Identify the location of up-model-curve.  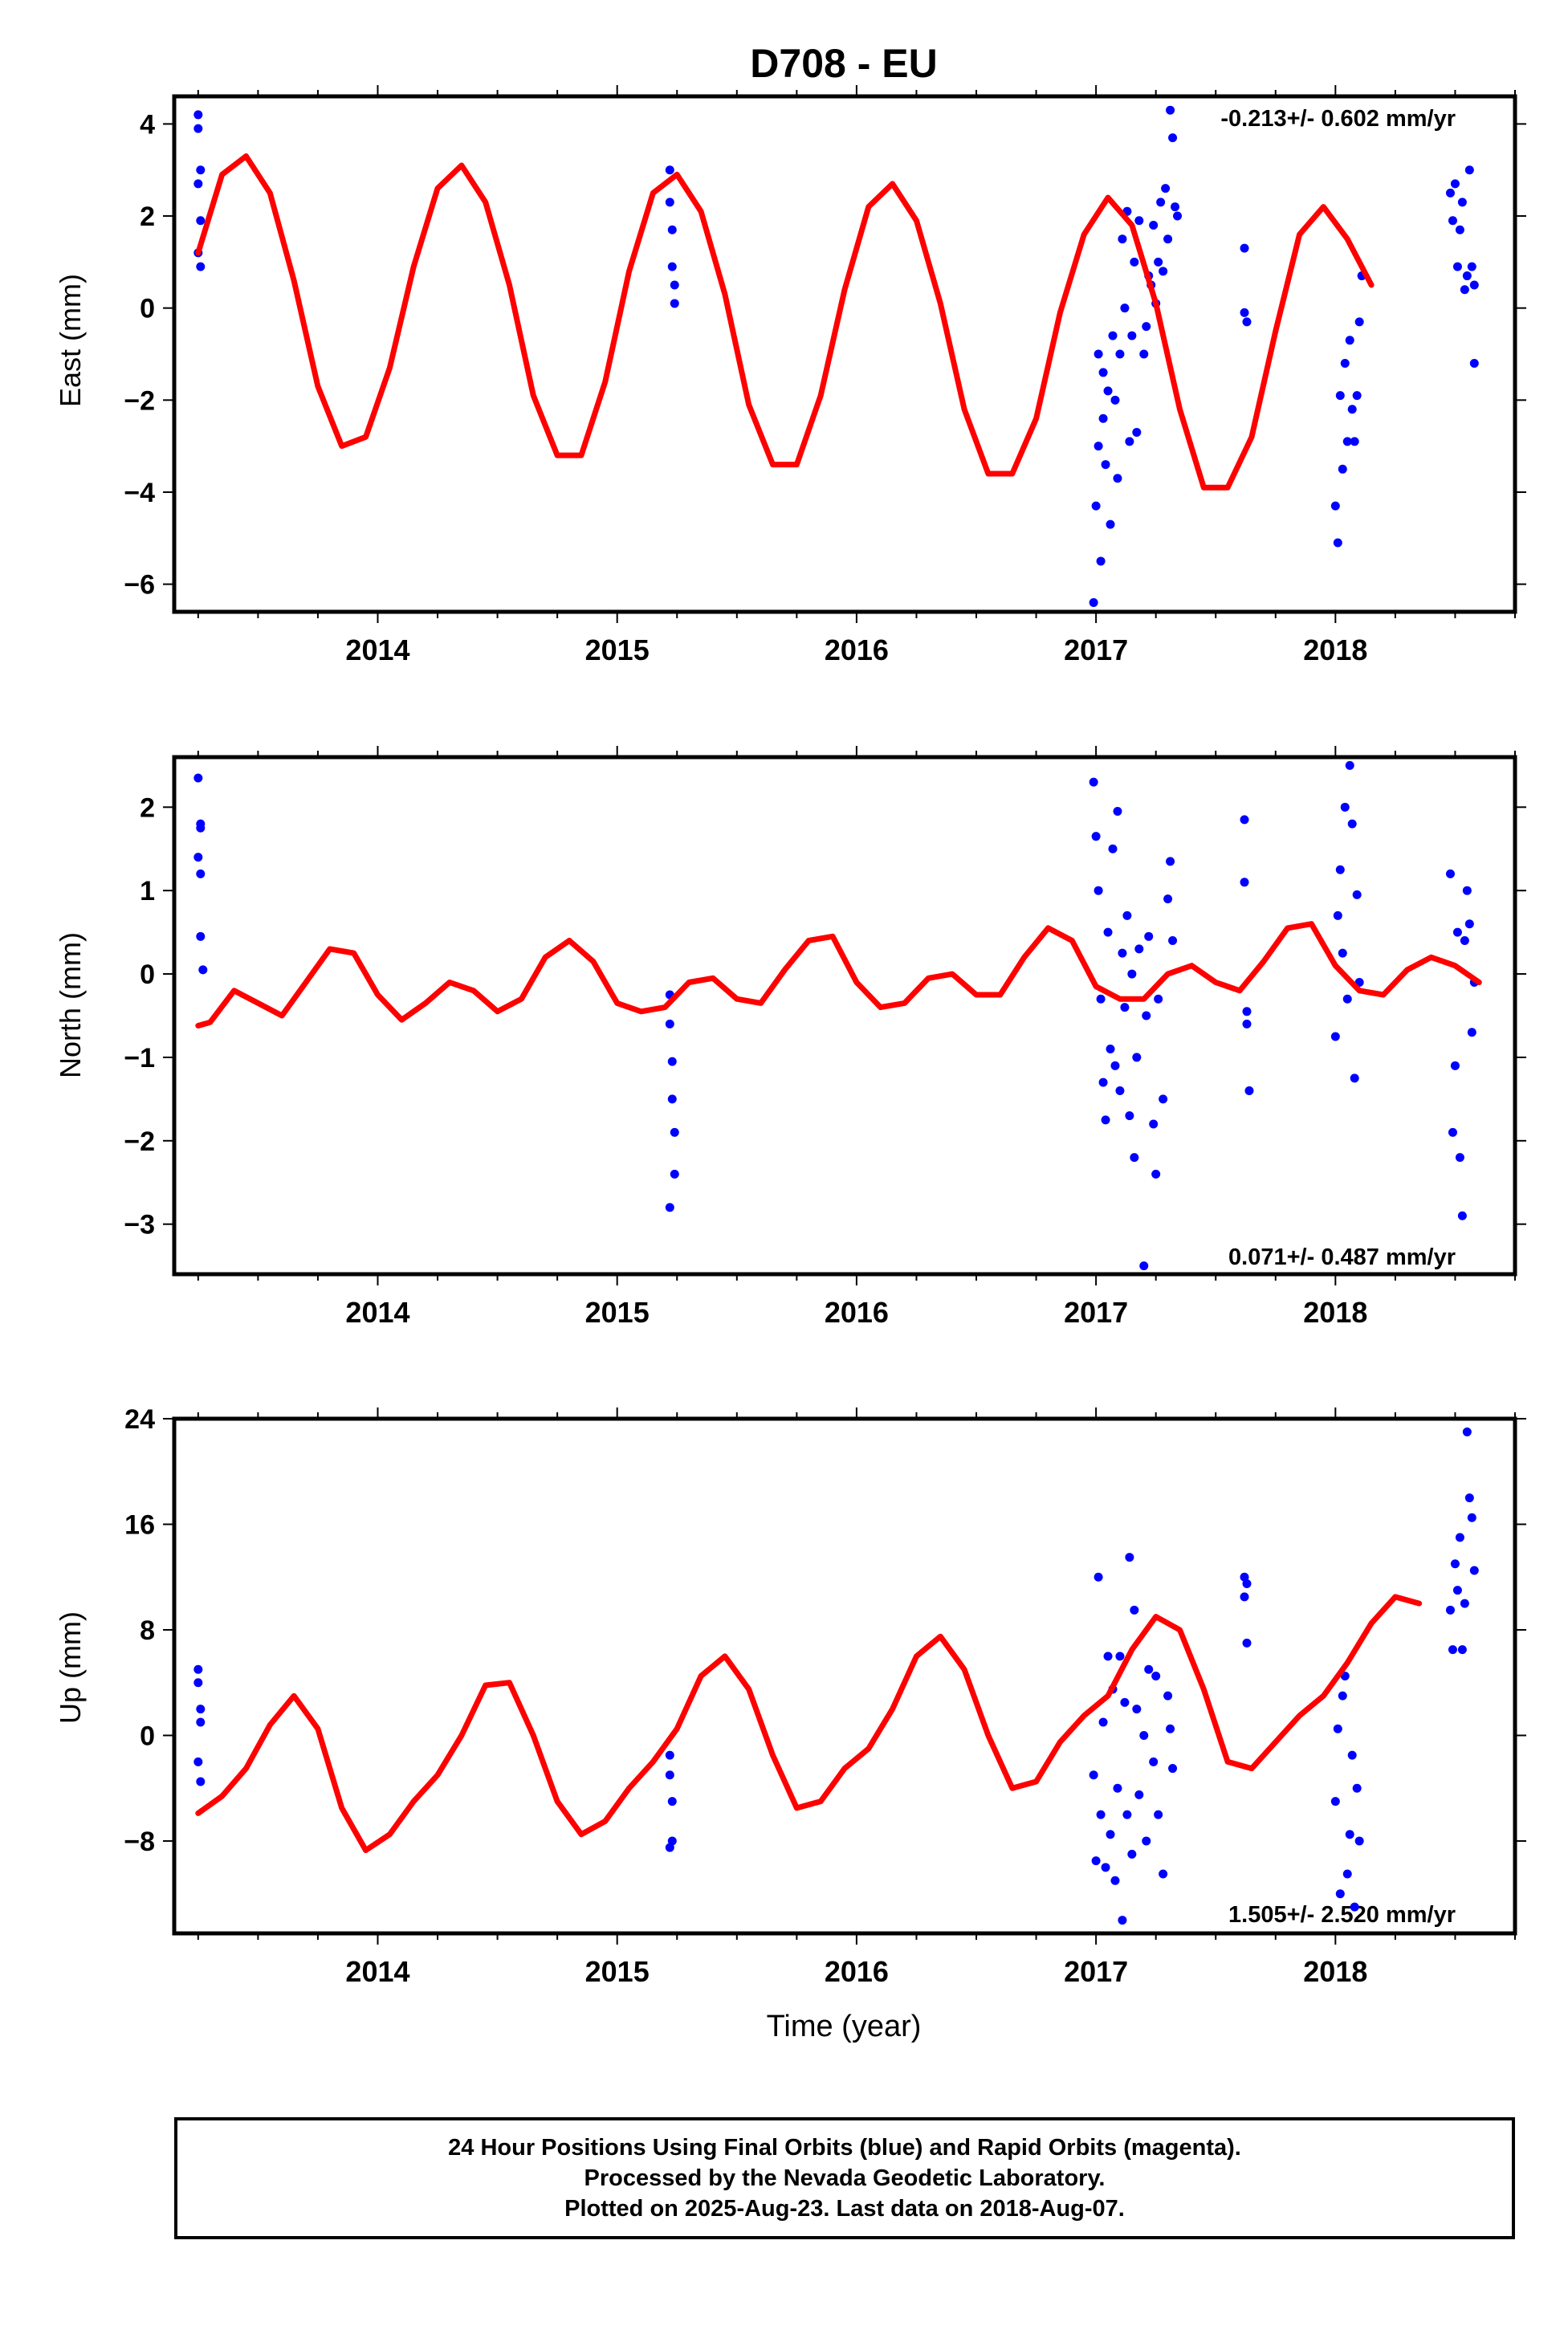
(809, 1723).